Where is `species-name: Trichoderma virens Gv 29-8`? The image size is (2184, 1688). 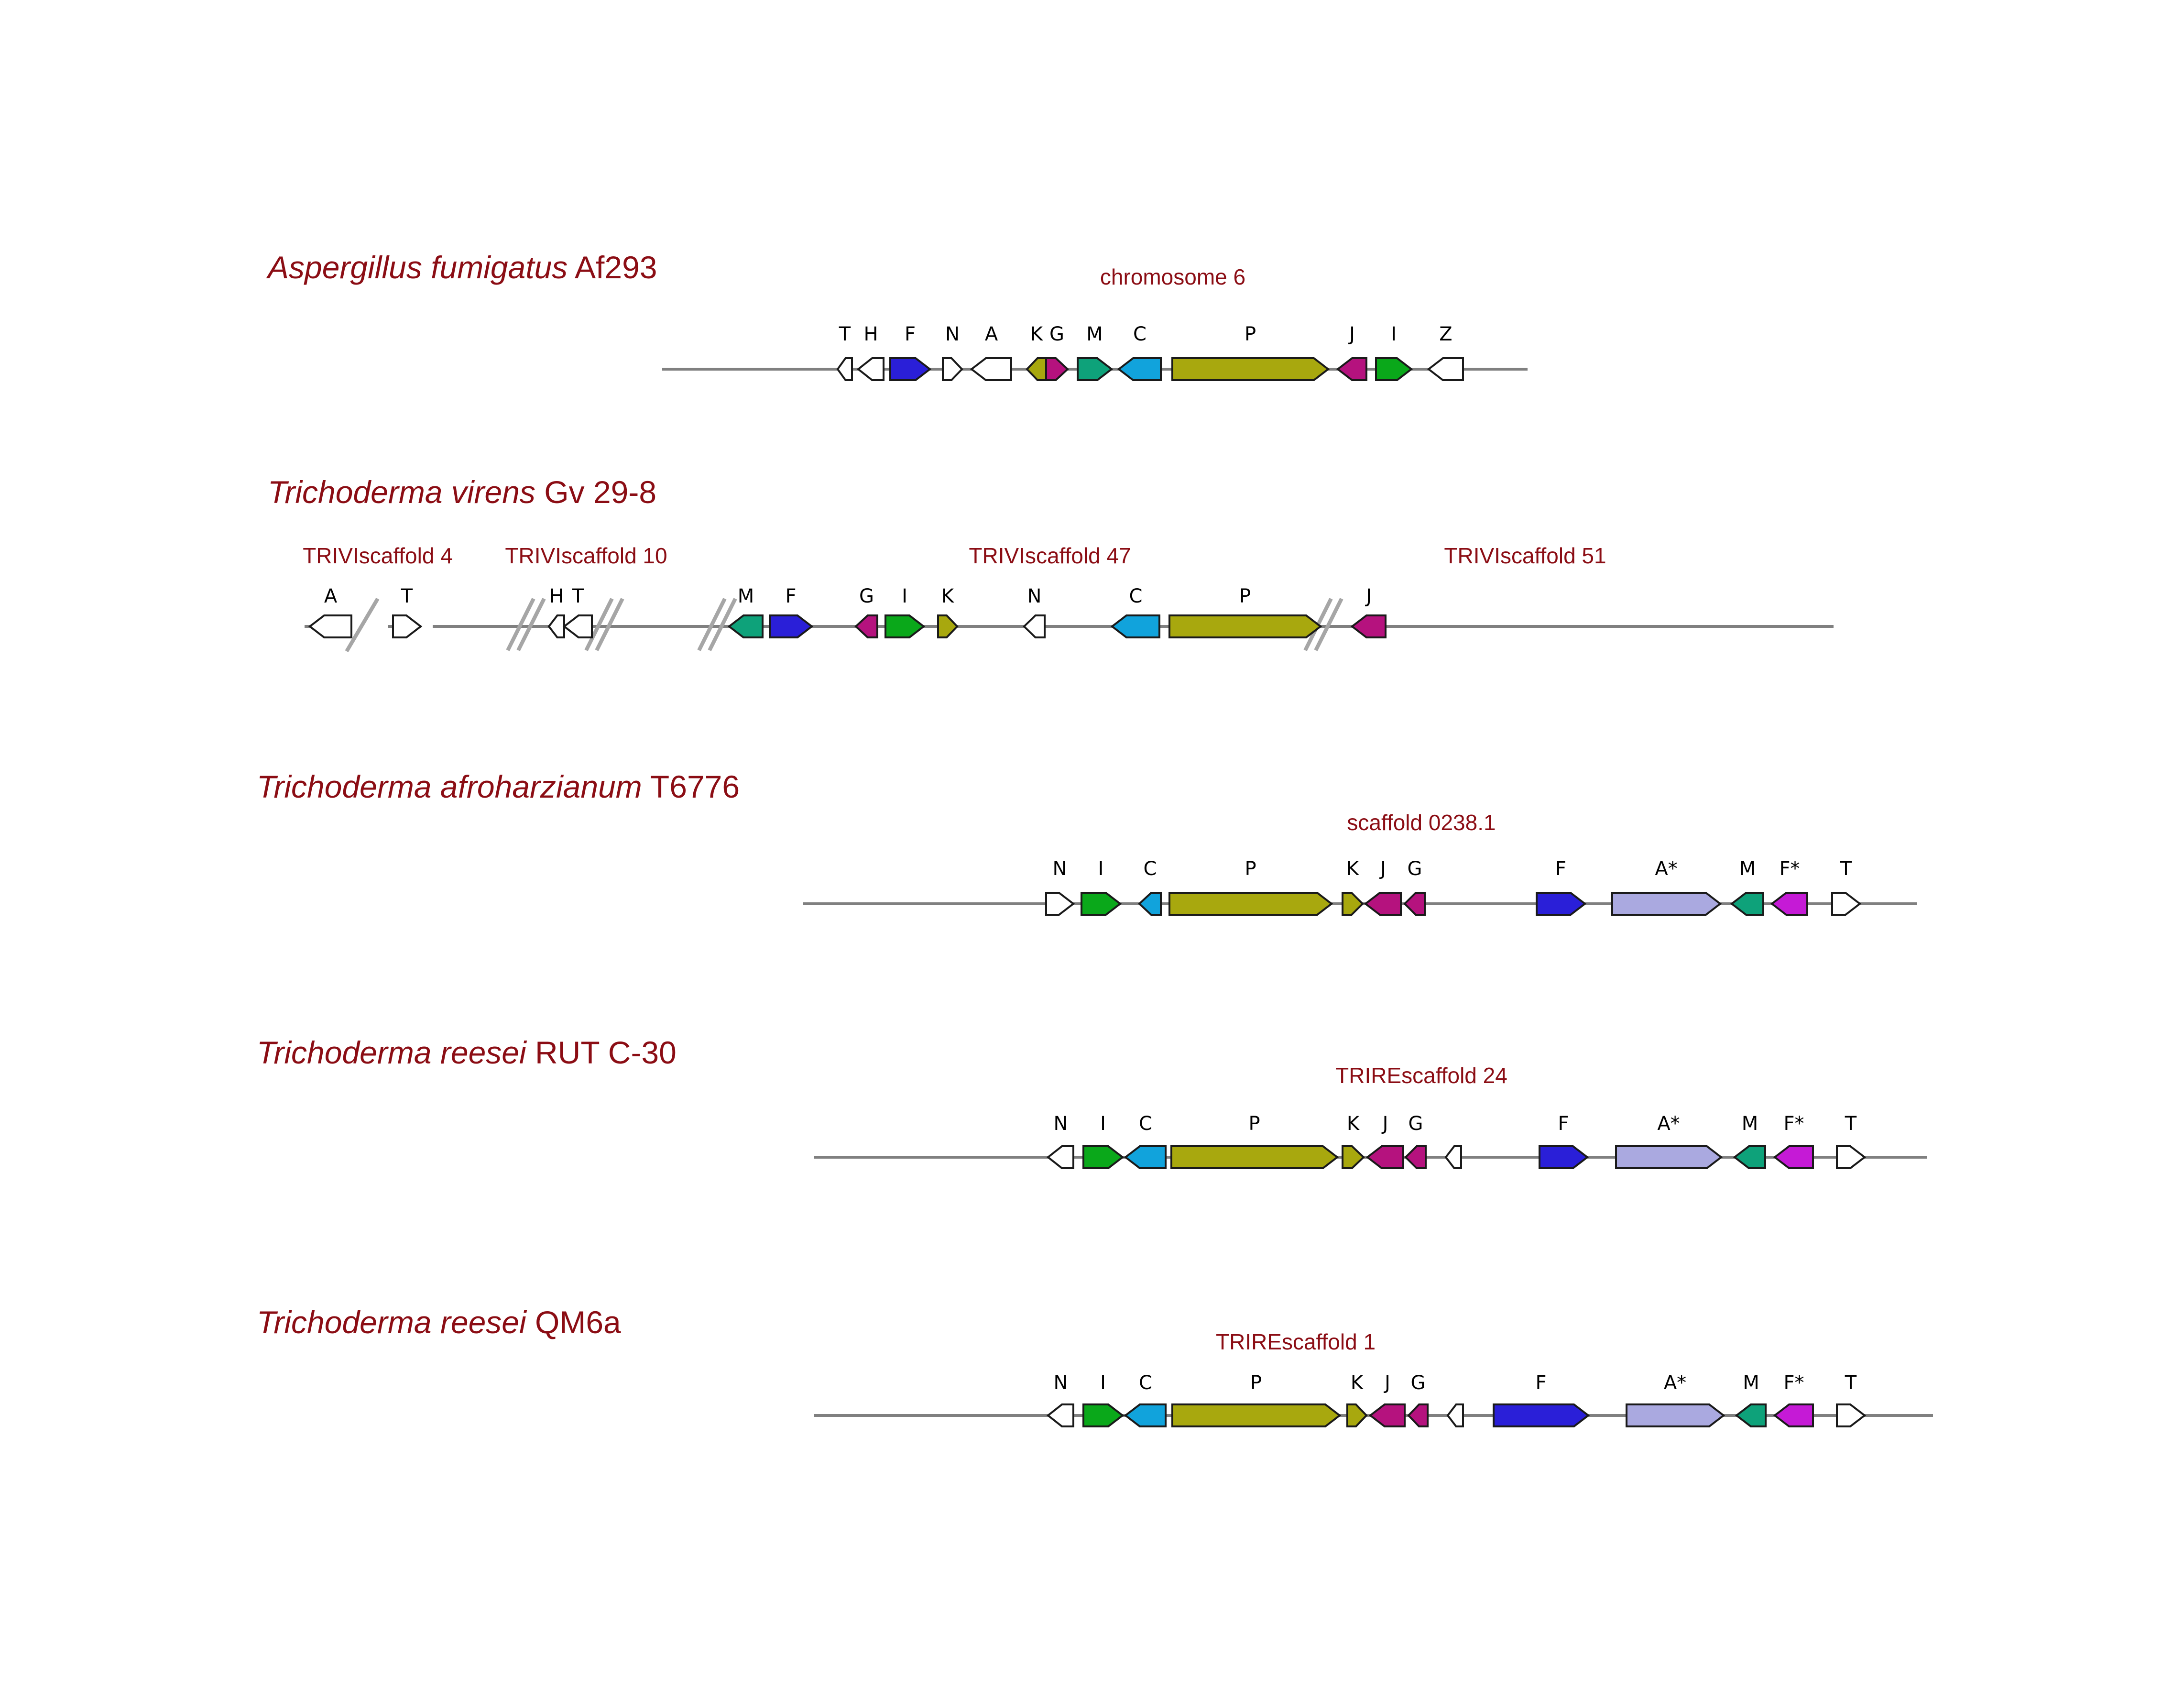
species-name: Trichoderma virens Gv 29-8 is located at coordinates (462, 492).